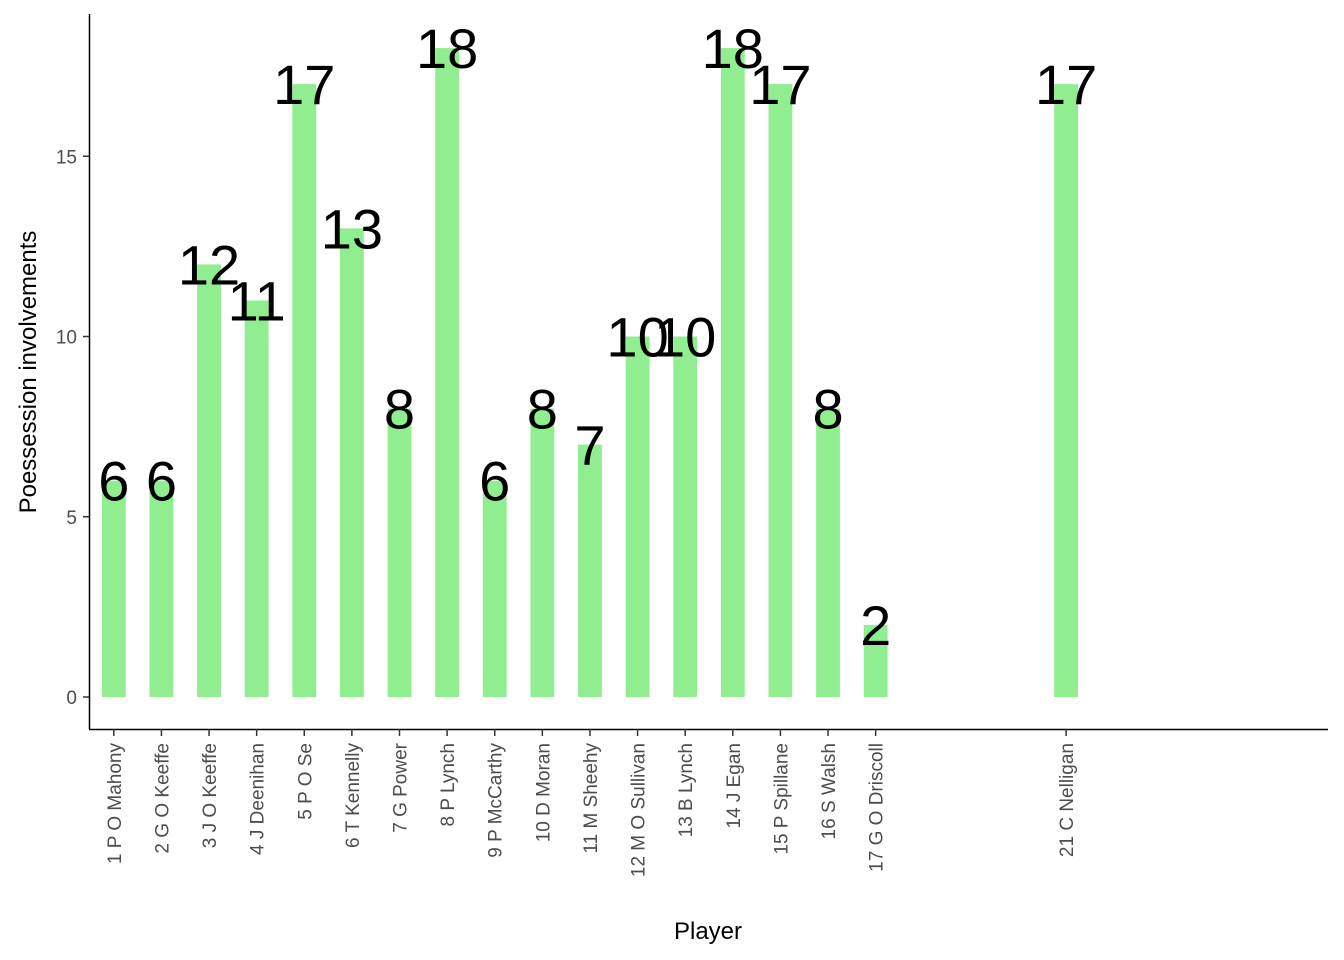 The width and height of the screenshot is (1344, 960). What do you see at coordinates (877, 807) in the screenshot?
I see `x-tick-label: 17 G O Driscoll` at bounding box center [877, 807].